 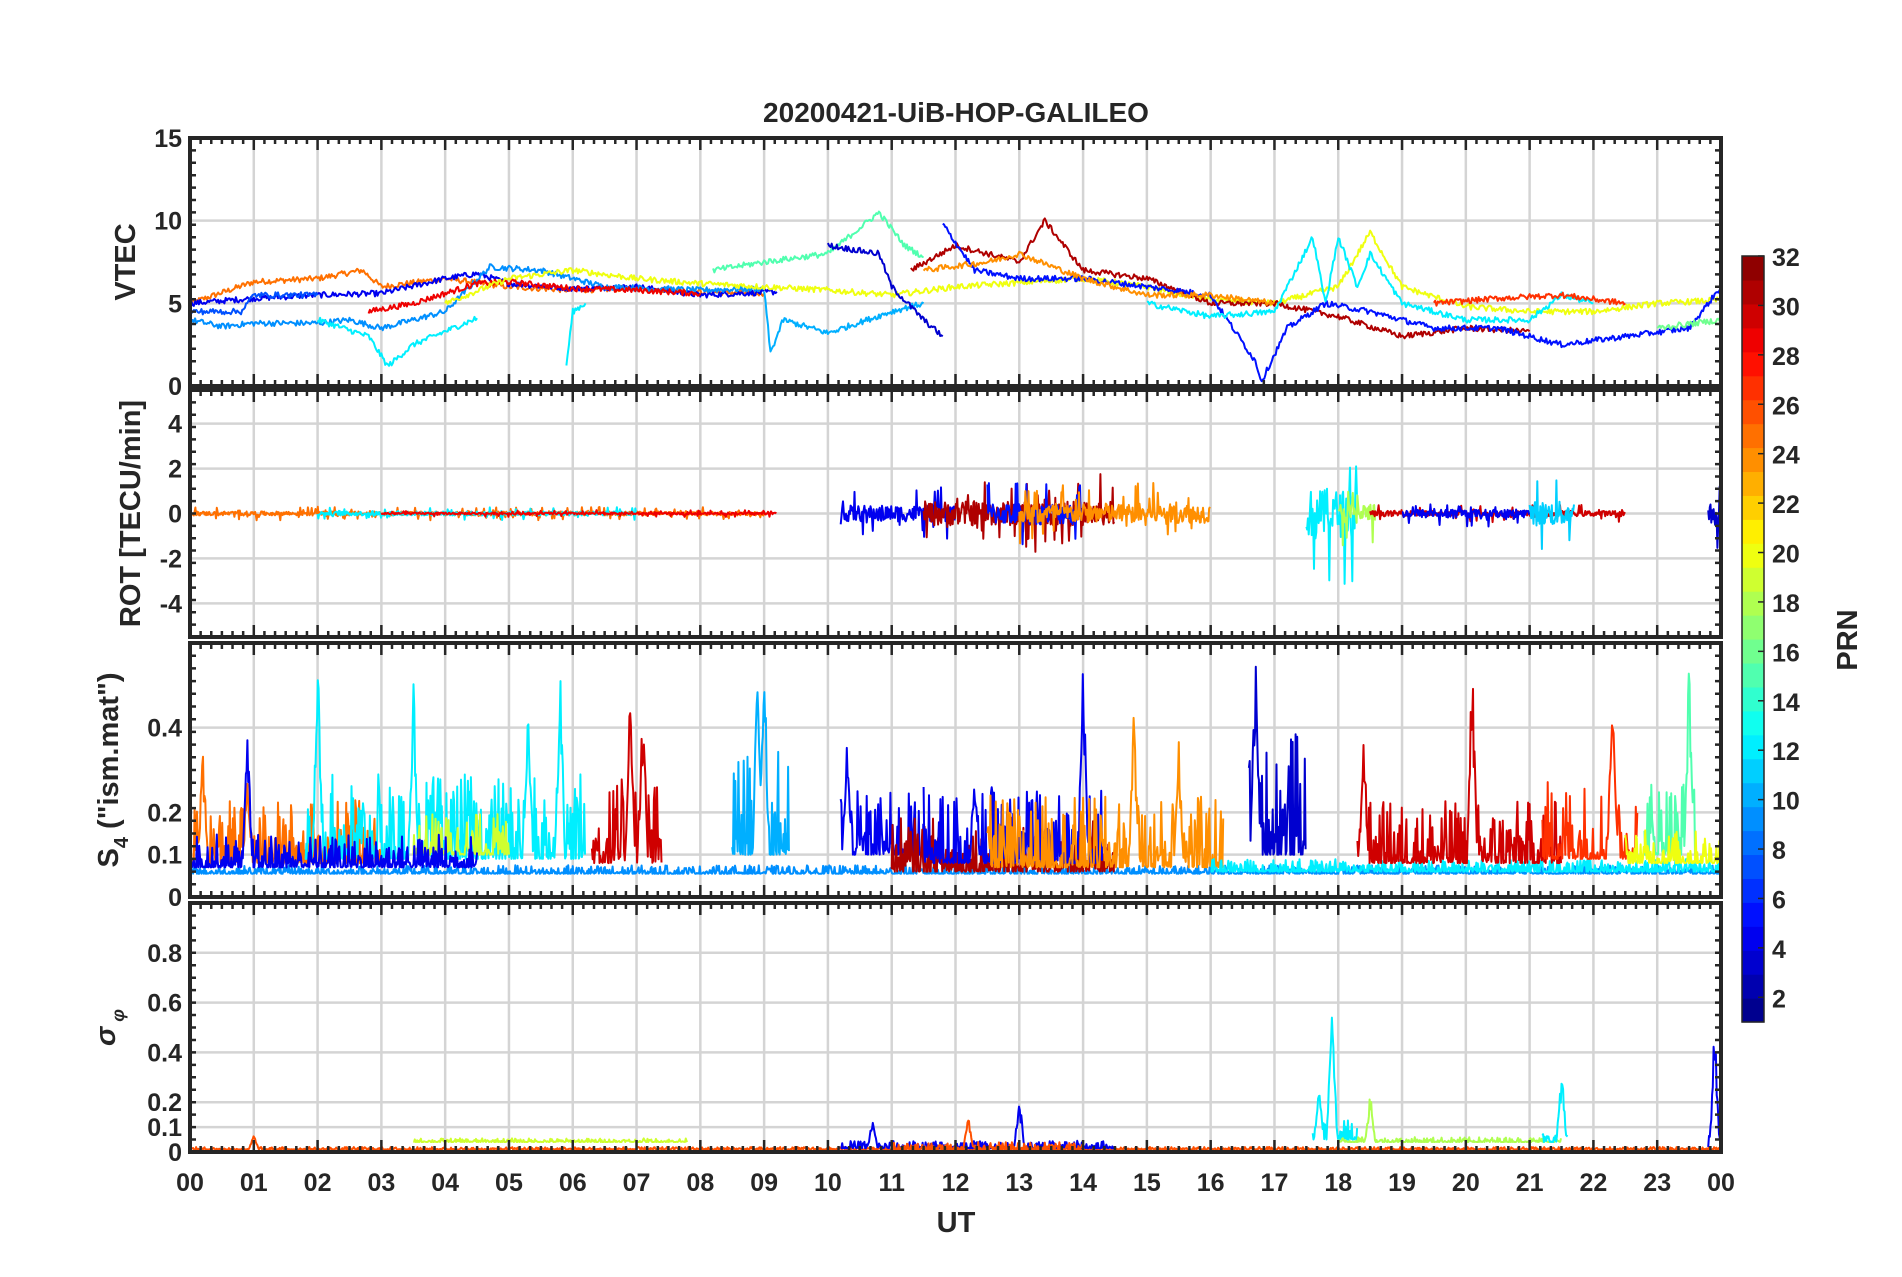 What do you see at coordinates (171, 559) in the screenshot?
I see `y-tick-label: -2` at bounding box center [171, 559].